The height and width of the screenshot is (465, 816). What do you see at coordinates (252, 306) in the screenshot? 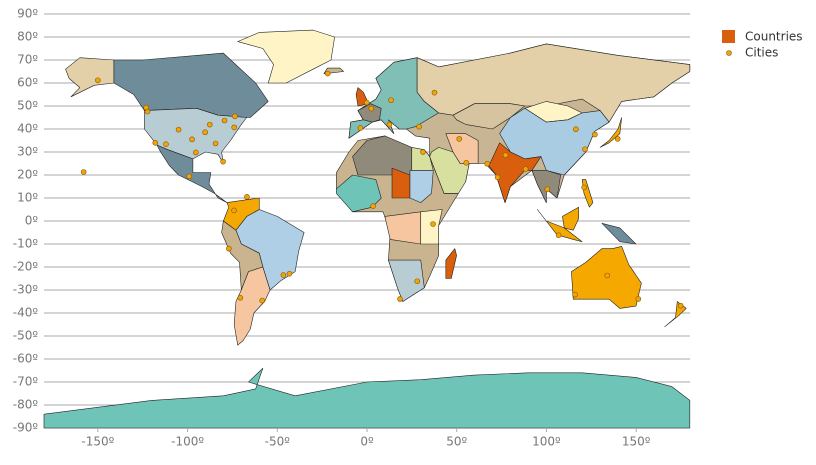
I see `argentina` at bounding box center [252, 306].